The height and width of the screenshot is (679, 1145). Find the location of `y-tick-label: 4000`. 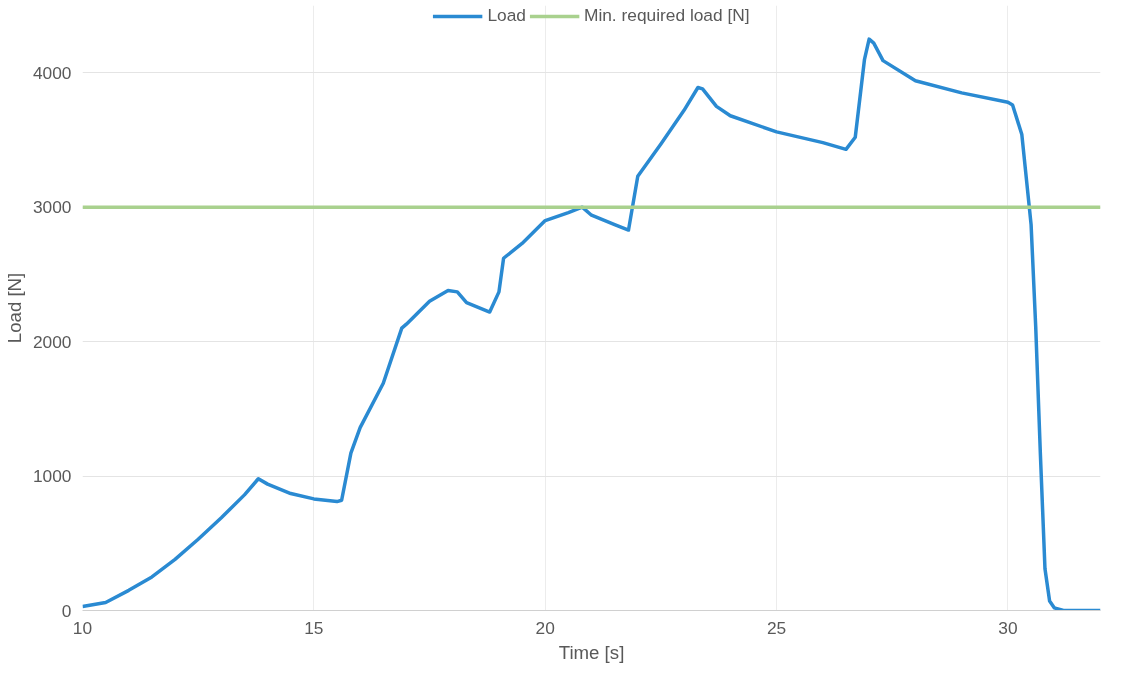

y-tick-label: 4000 is located at coordinates (52, 72).